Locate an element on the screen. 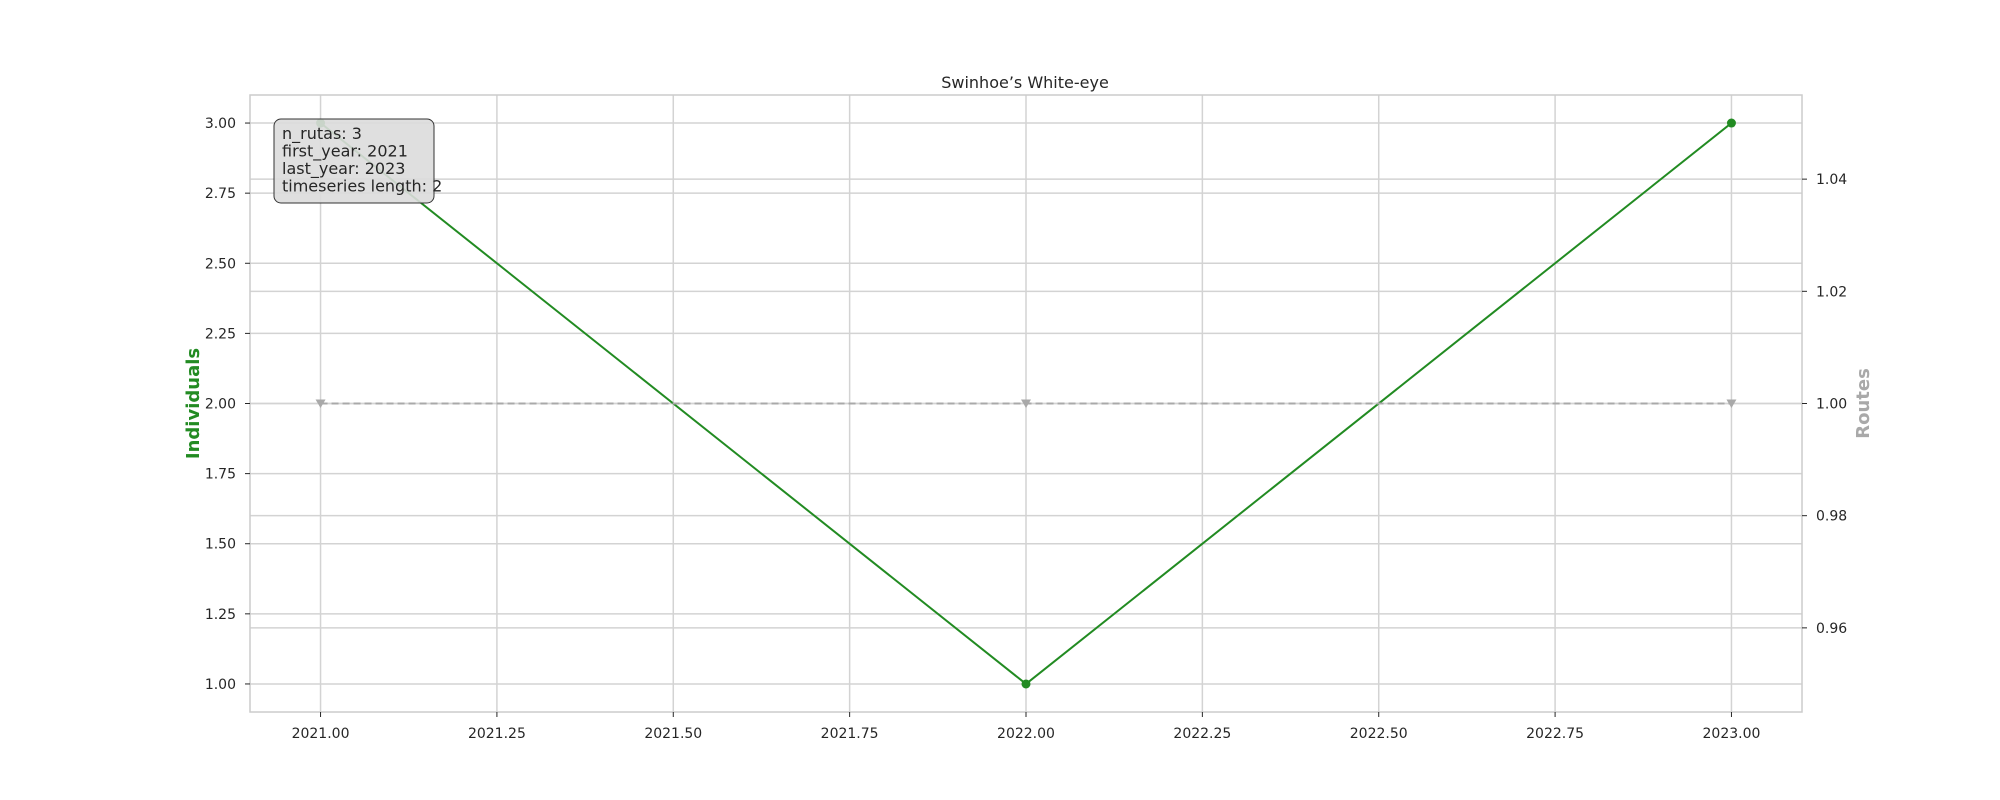  y2-tick-label: 1.04 is located at coordinates (1831, 180).